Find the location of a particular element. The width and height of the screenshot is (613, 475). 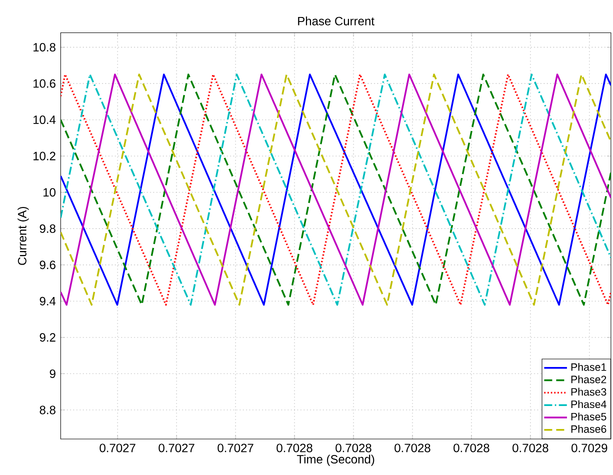

legend-label: Phase2 is located at coordinates (588, 379).